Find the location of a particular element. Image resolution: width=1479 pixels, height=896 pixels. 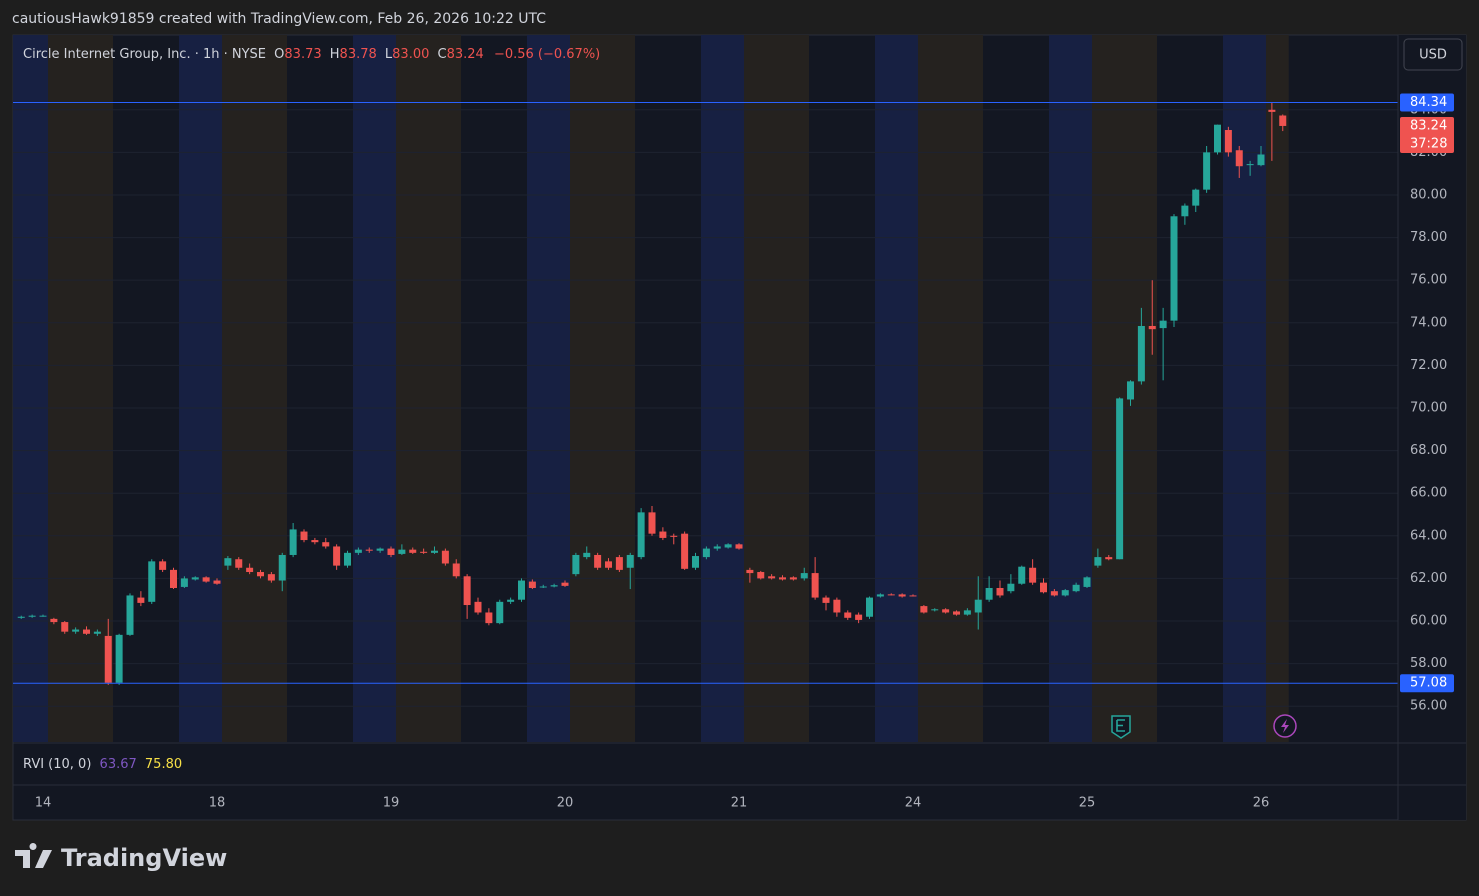

legend-change: −0.56 (−0.67%) is located at coordinates (547, 54).